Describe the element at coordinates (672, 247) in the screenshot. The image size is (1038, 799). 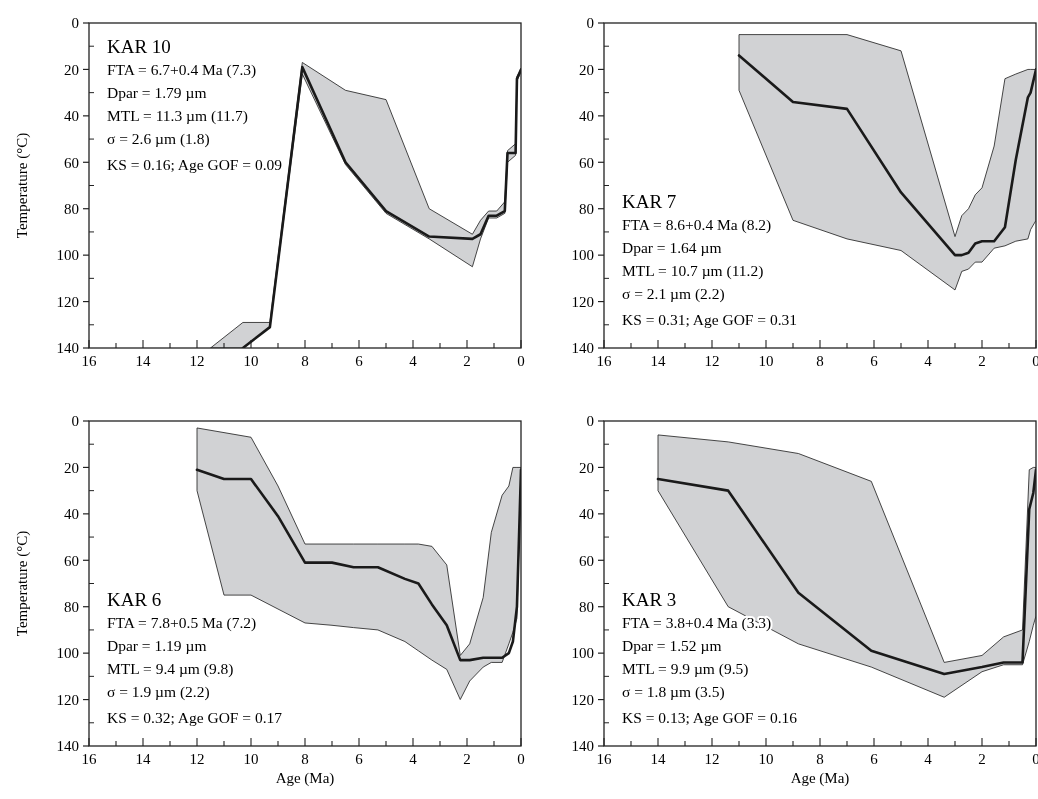
I see `annotation: Dpar = 1.64 µm` at that location.